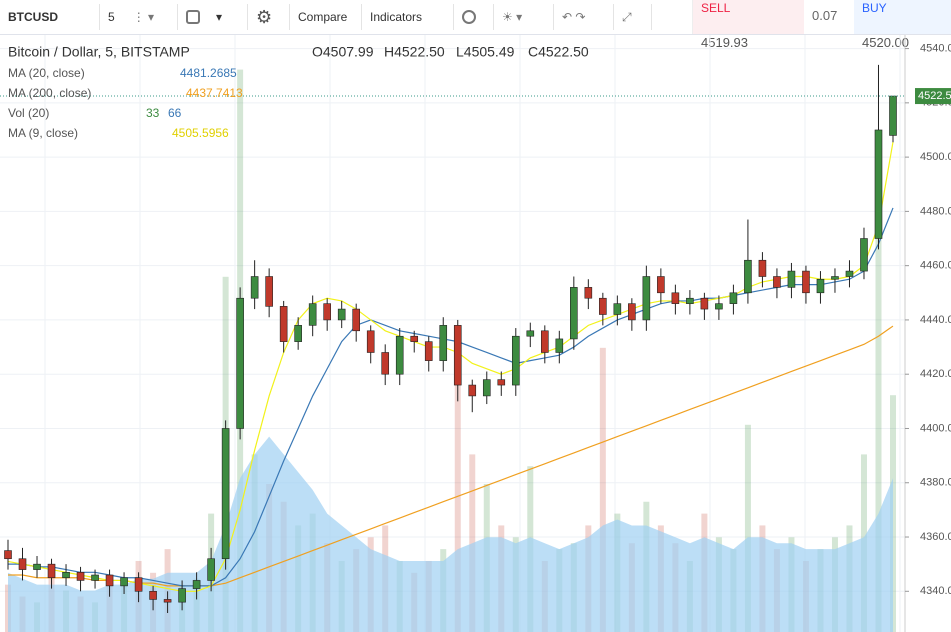 Image resolution: width=951 pixels, height=632 pixels. Describe the element at coordinates (485, 52) in the screenshot. I see `legend-low: L4505.49` at that location.